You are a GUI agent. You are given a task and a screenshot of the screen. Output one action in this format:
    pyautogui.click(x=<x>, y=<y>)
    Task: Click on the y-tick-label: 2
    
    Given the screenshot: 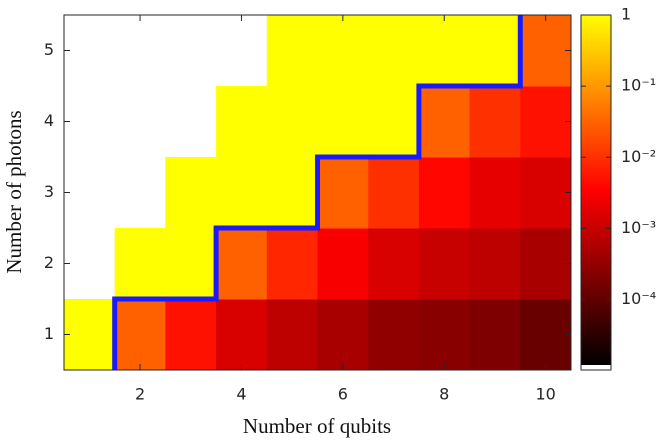 What is the action you would take?
    pyautogui.click(x=49, y=262)
    